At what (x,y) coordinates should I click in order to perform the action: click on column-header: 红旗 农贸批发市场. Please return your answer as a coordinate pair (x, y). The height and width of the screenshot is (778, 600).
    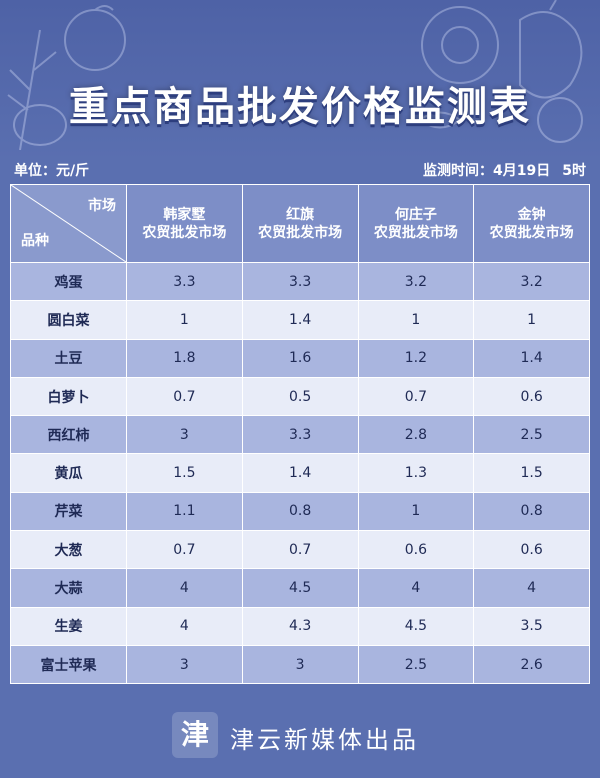
    Looking at the image, I should click on (300, 223).